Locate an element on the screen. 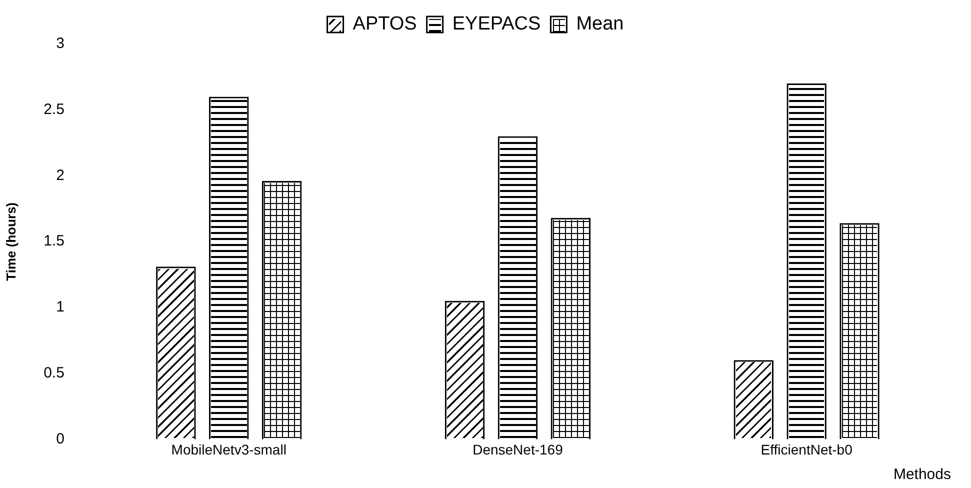 The width and height of the screenshot is (971, 488). y-tick-label: 3 is located at coordinates (60, 43).